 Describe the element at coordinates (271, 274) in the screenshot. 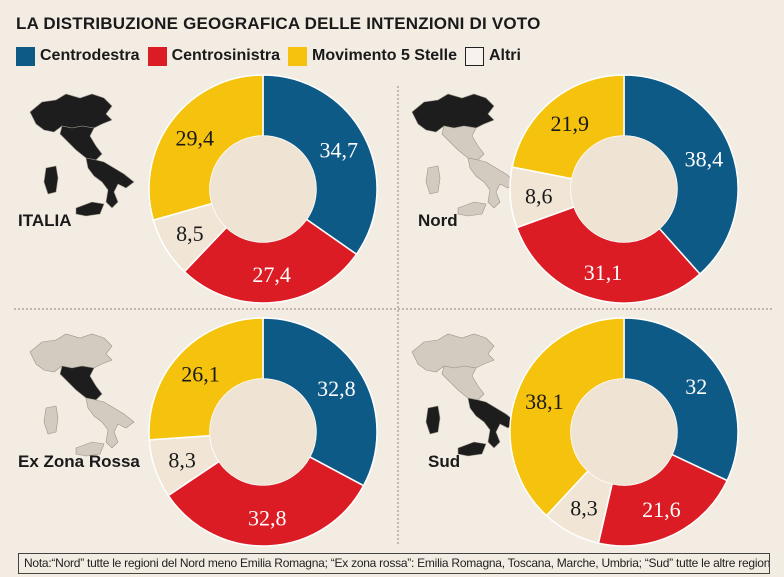

I see `value-label-italia-centrosinistra: 27,4` at that location.